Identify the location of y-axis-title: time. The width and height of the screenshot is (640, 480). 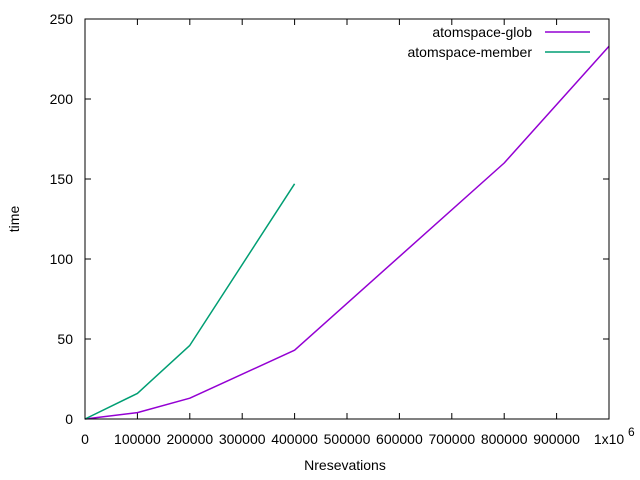
(14, 219).